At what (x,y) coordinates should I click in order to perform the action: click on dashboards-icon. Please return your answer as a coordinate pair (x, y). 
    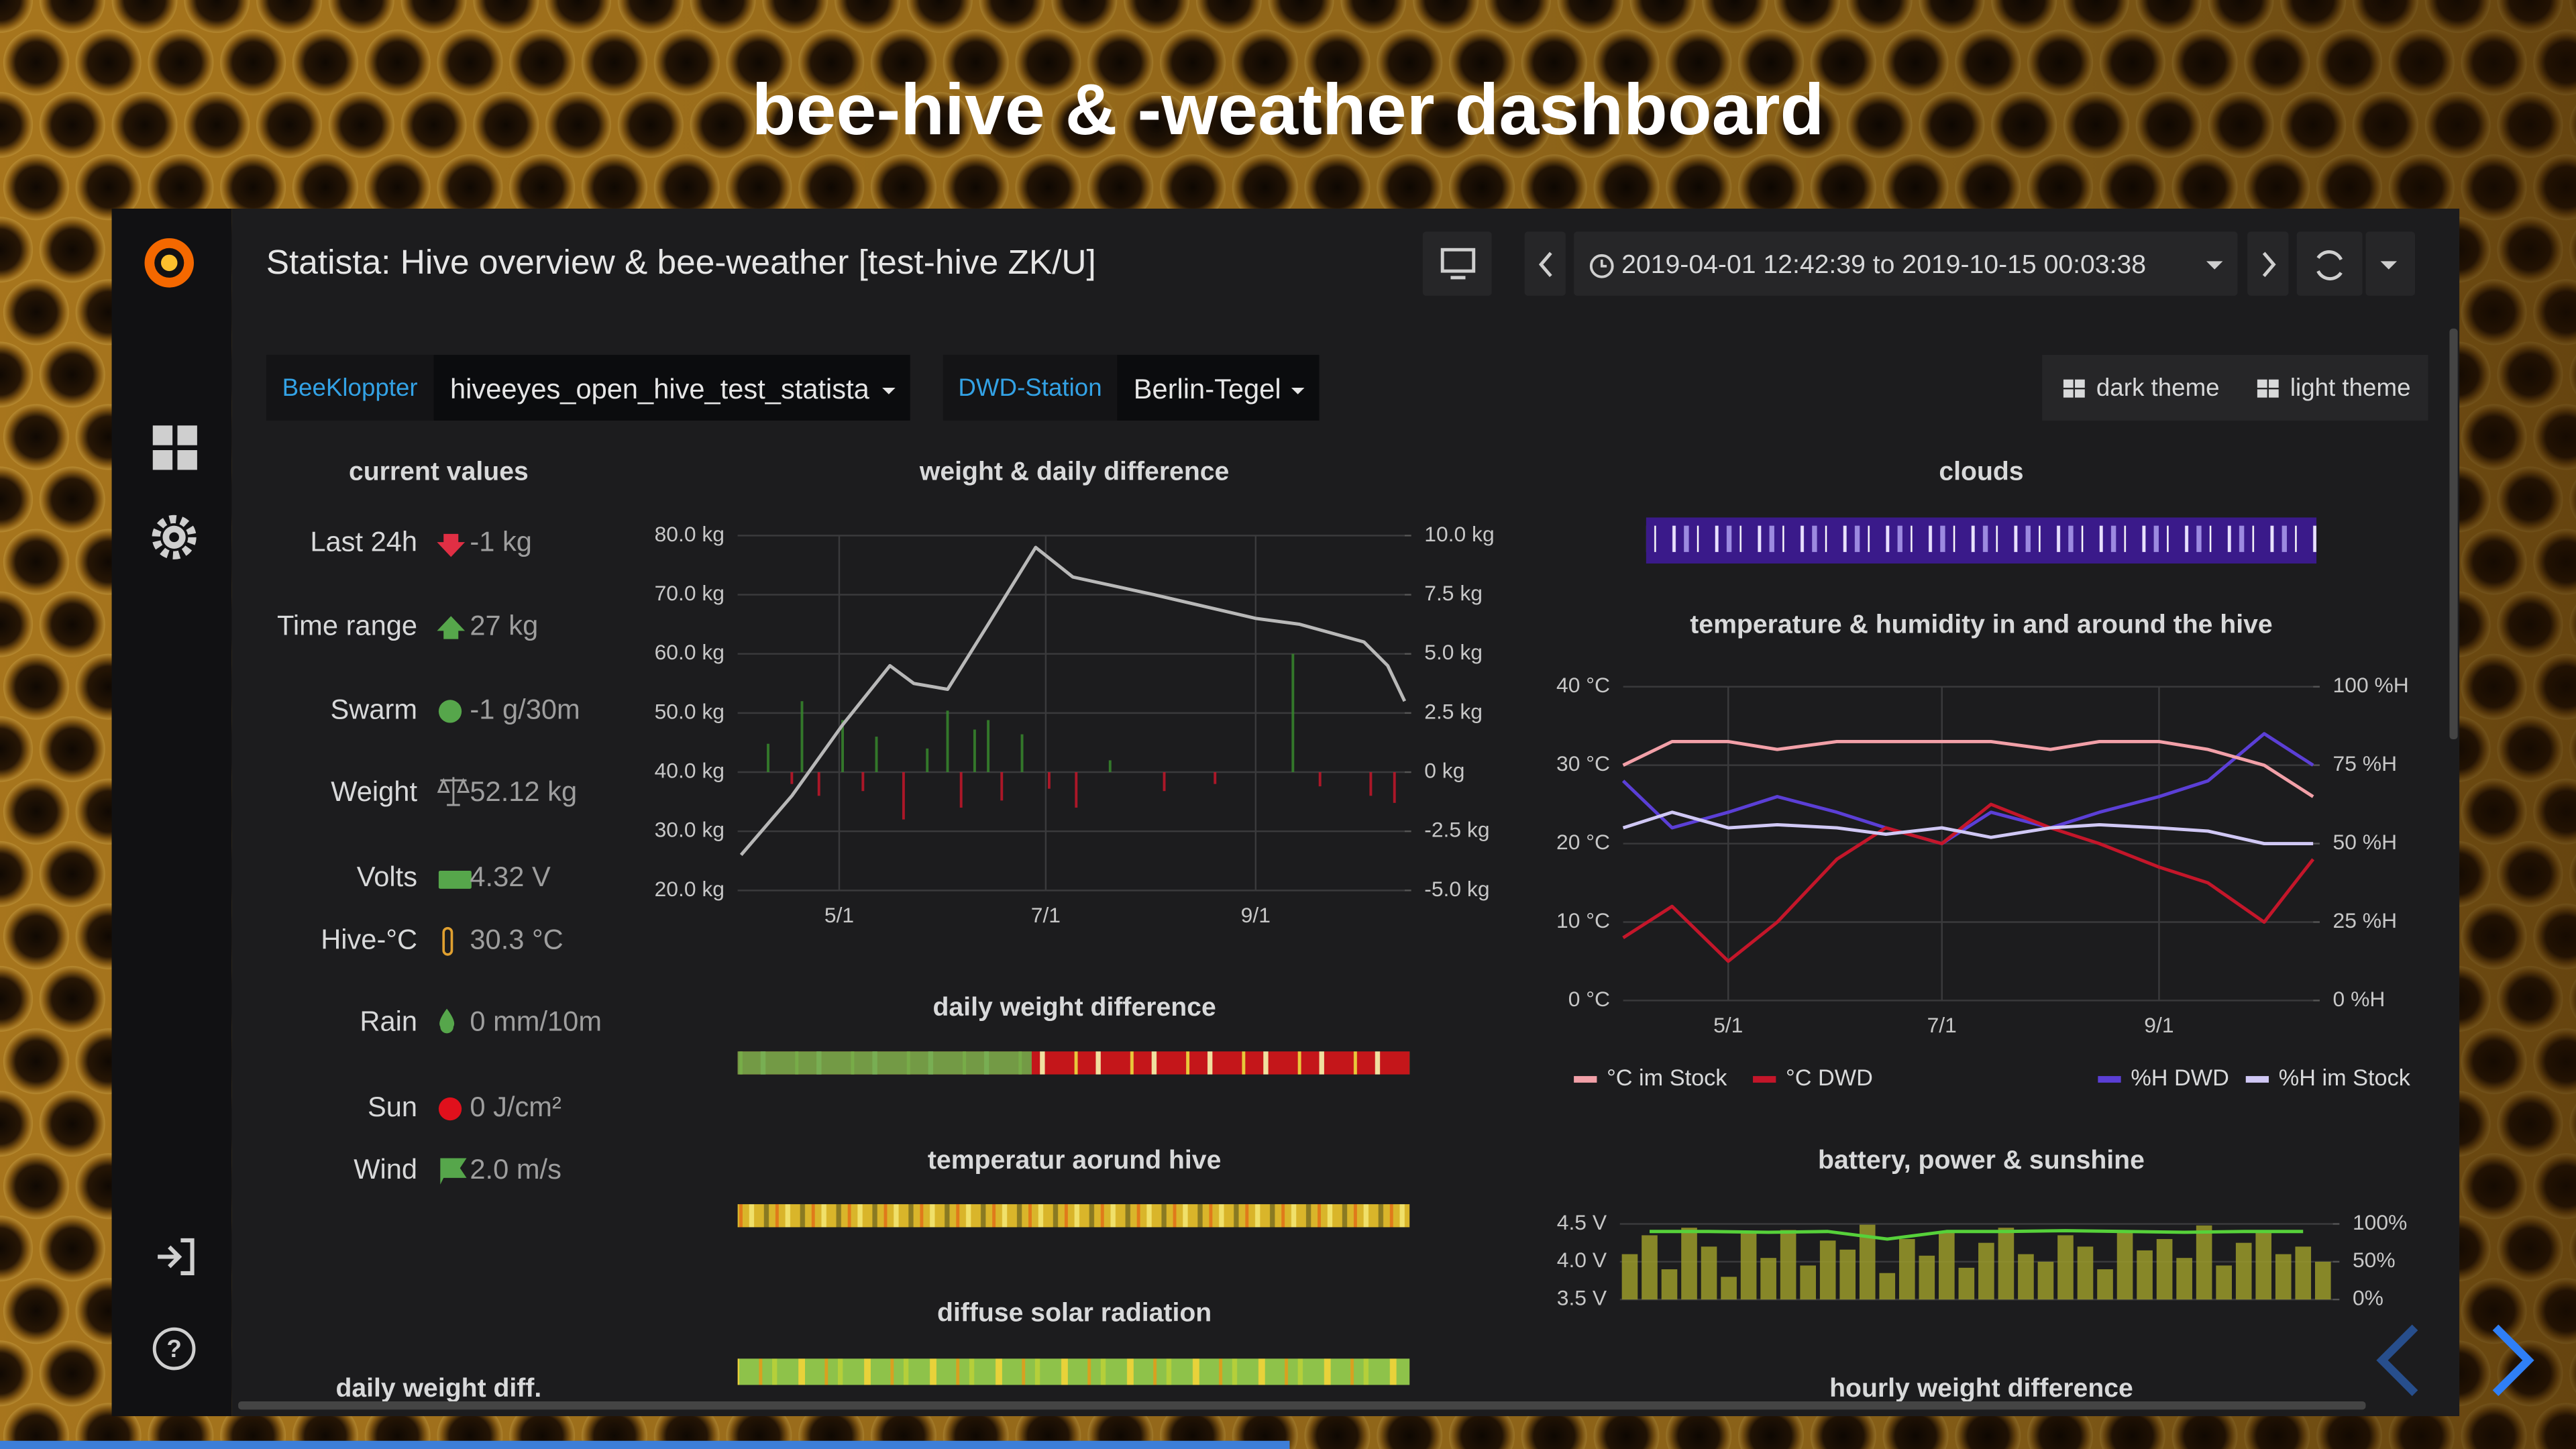
    Looking at the image, I should click on (174, 447).